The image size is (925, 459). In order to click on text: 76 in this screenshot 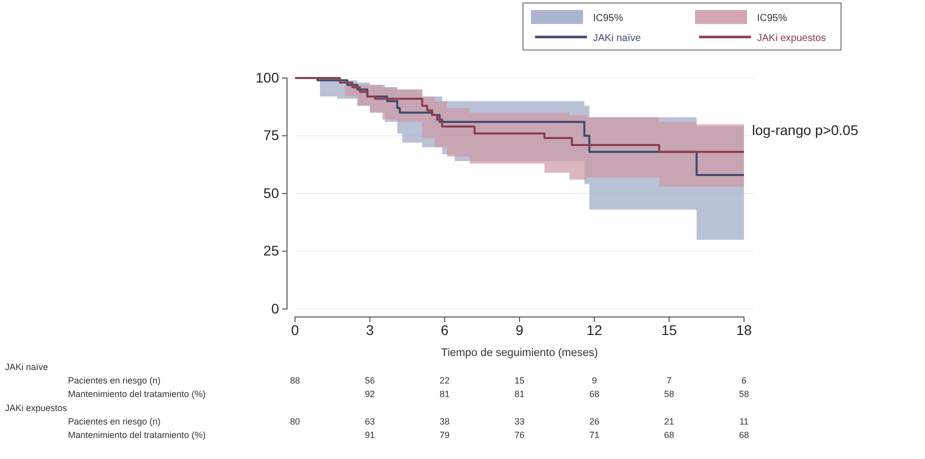, I will do `click(519, 435)`.